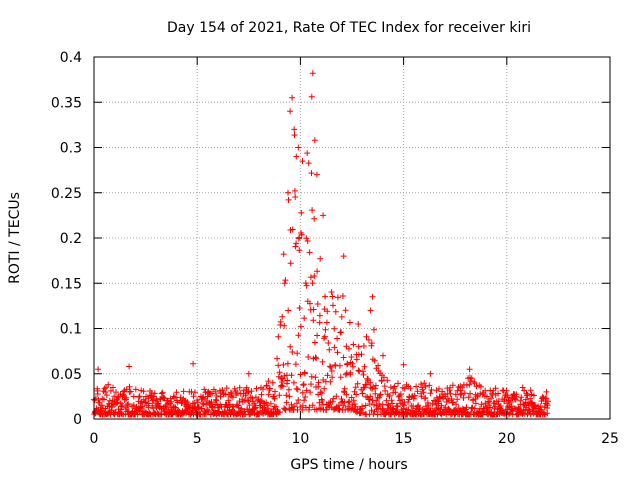  Describe the element at coordinates (300, 439) in the screenshot. I see `x-tick-label: 10` at that location.